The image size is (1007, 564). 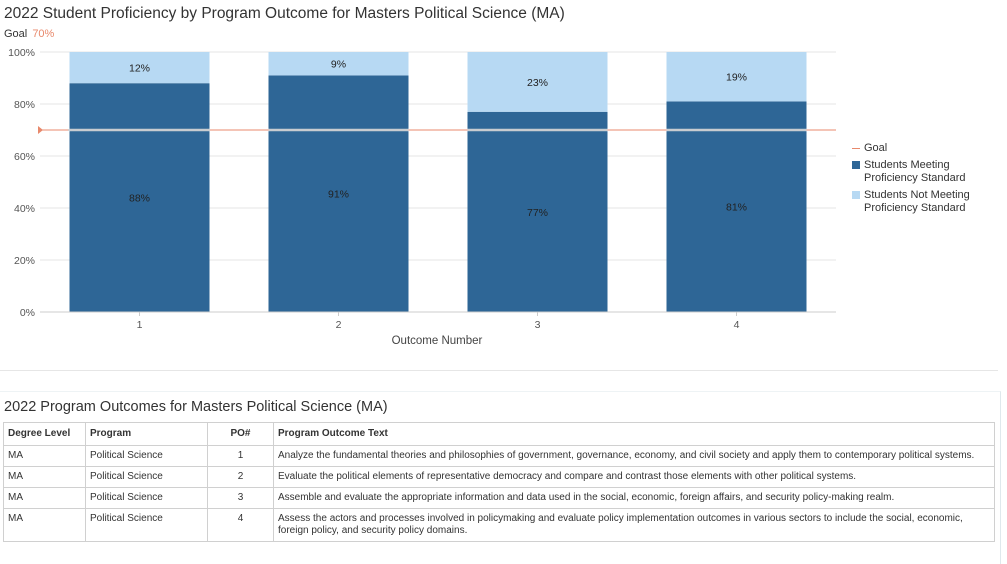 I want to click on legend-swatch-goal, so click(x=856, y=148).